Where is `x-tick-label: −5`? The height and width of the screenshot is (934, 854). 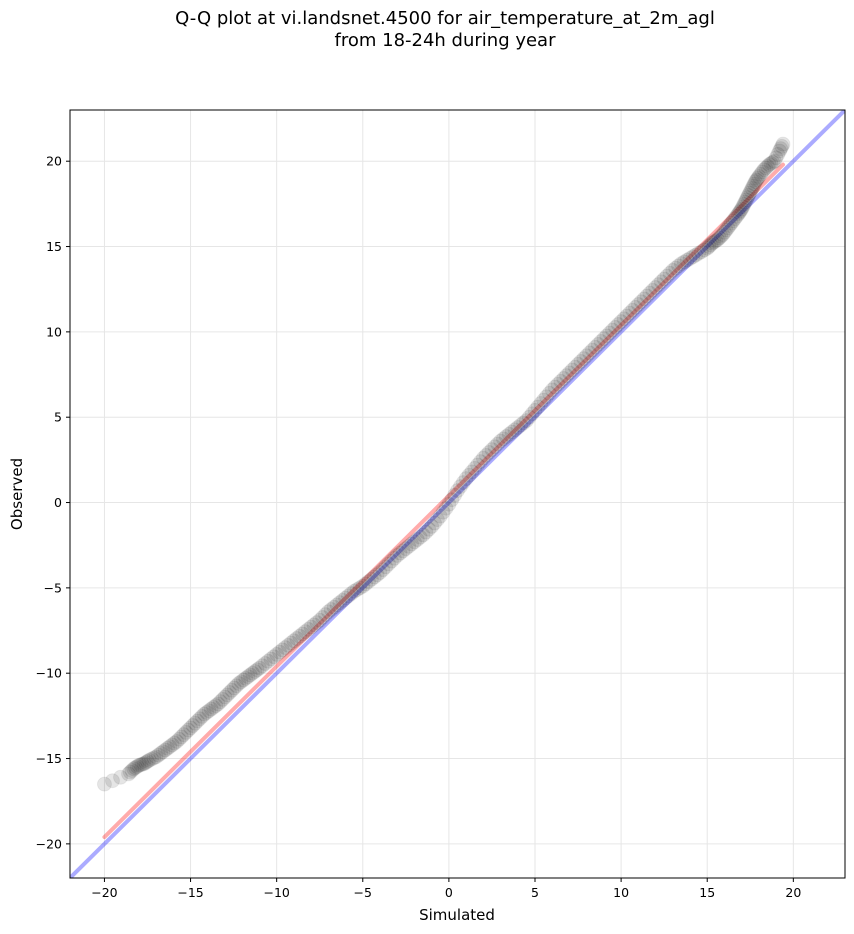
x-tick-label: −5 is located at coordinates (363, 892).